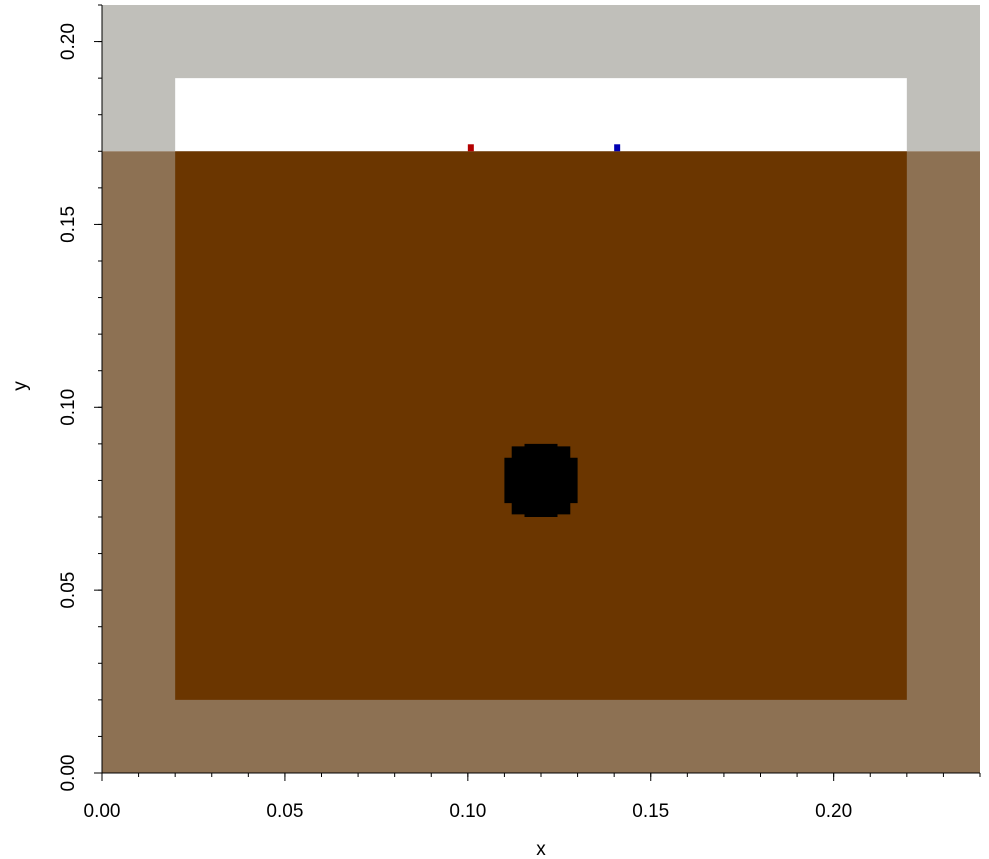 This screenshot has width=989, height=859. What do you see at coordinates (284, 811) in the screenshot?
I see `x-tick-label: 0.05` at bounding box center [284, 811].